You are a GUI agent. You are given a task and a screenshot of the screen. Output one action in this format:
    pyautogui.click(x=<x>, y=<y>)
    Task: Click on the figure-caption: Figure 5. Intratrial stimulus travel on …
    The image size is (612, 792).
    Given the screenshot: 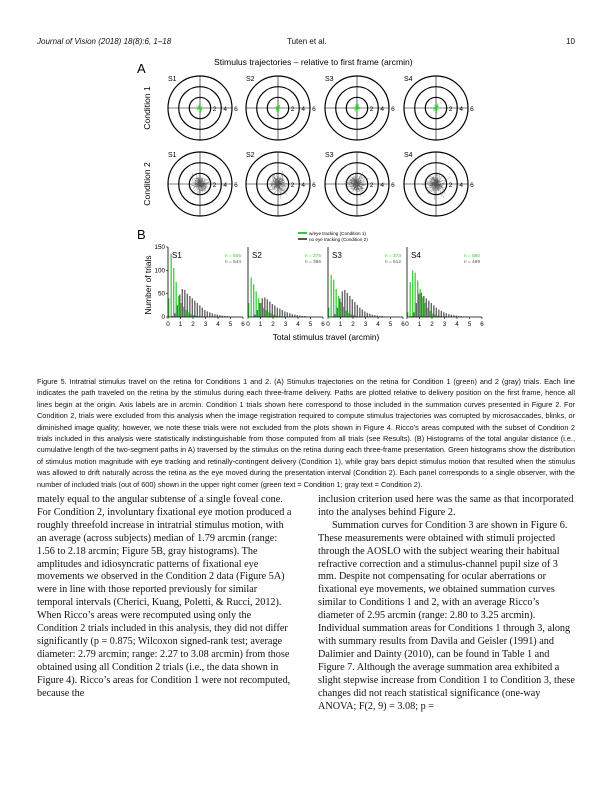 What is the action you would take?
    pyautogui.click(x=306, y=433)
    